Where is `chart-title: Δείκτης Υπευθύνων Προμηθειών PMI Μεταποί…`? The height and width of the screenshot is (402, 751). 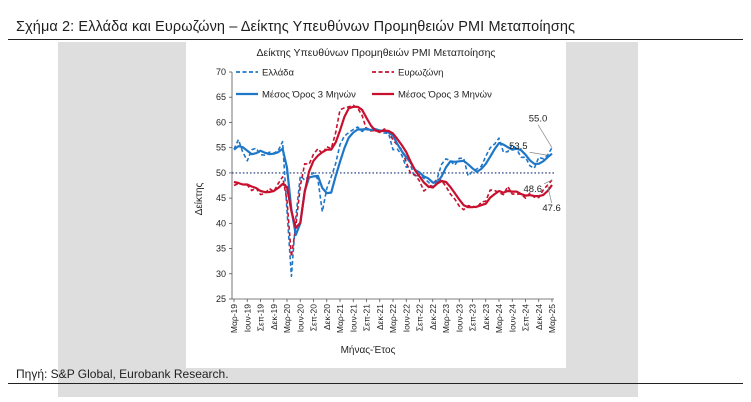 chart-title: Δείκτης Υπευθύνων Προμηθειών PMI Μεταποί… is located at coordinates (376, 53).